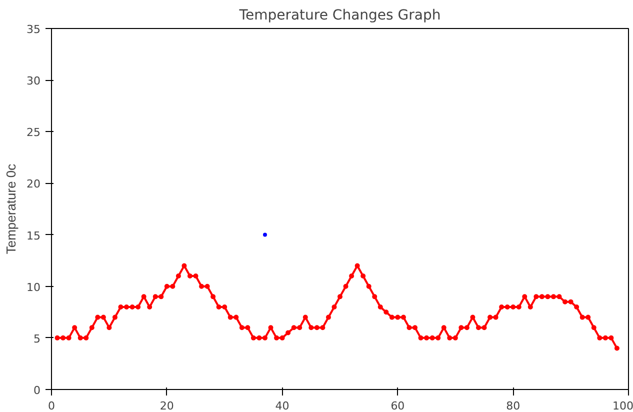 The height and width of the screenshot is (412, 633). I want to click on y-tick-label: 20, so click(33, 184).